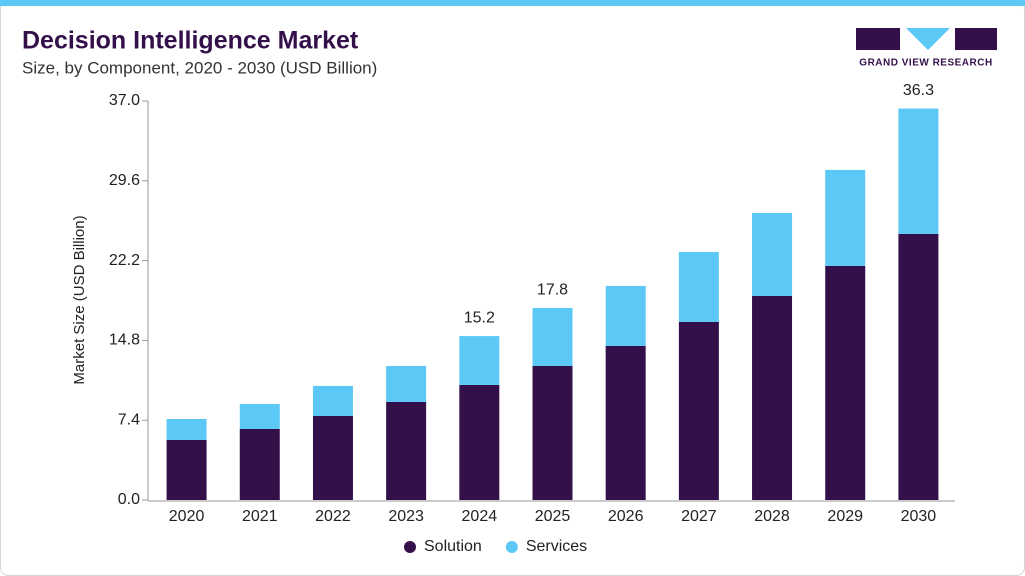 Image resolution: width=1025 pixels, height=576 pixels. I want to click on x-tick-label: 2028, so click(772, 516).